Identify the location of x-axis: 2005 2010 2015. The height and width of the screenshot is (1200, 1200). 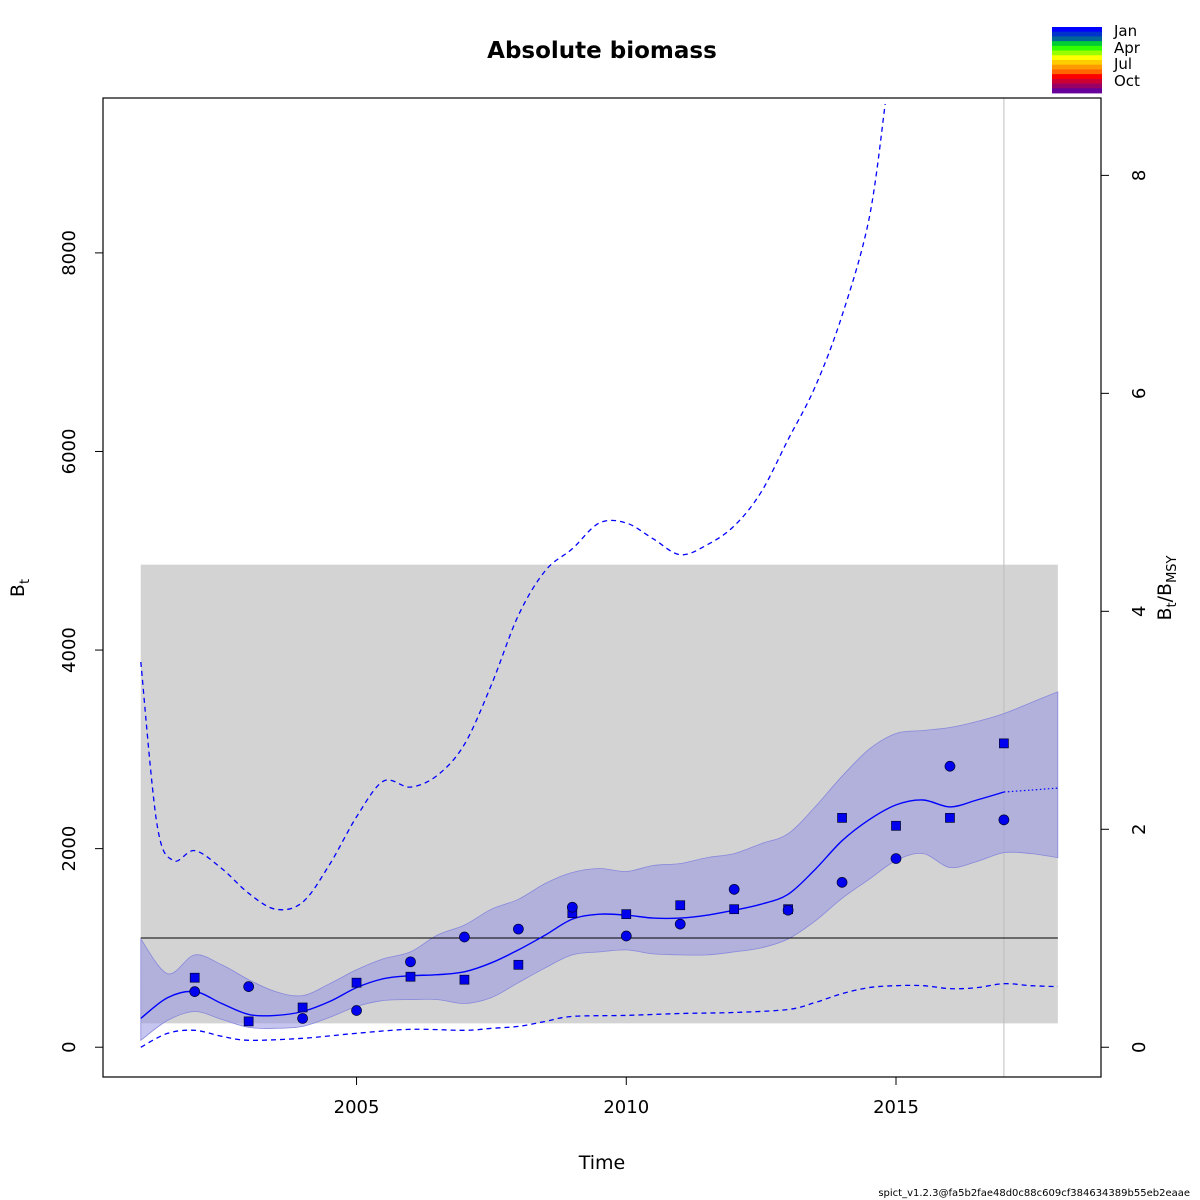
(626, 1097).